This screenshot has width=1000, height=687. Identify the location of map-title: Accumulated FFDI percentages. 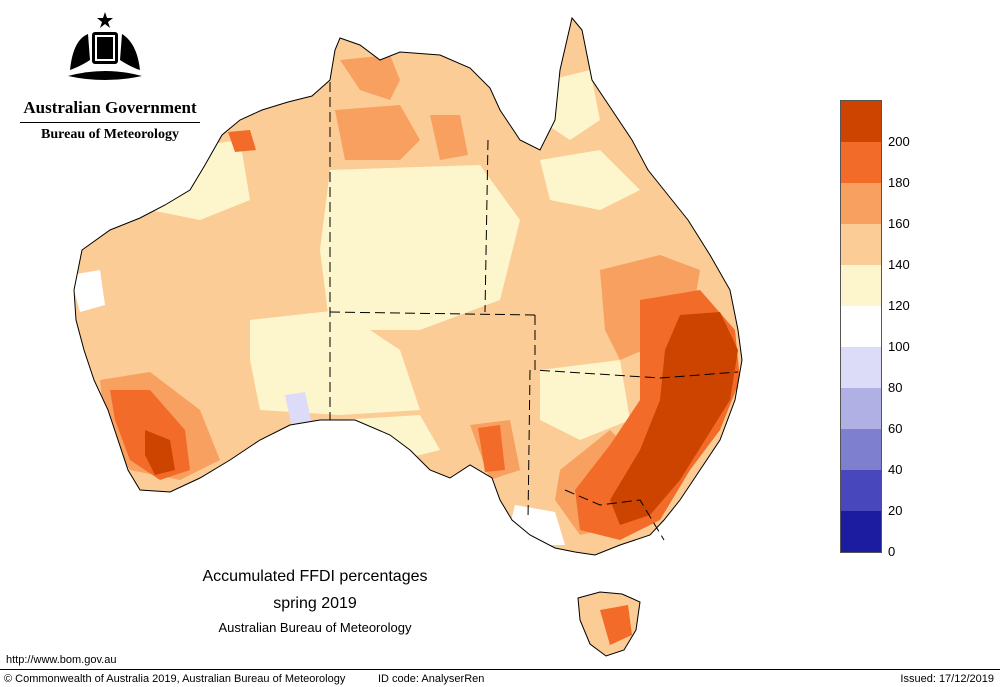
(315, 576).